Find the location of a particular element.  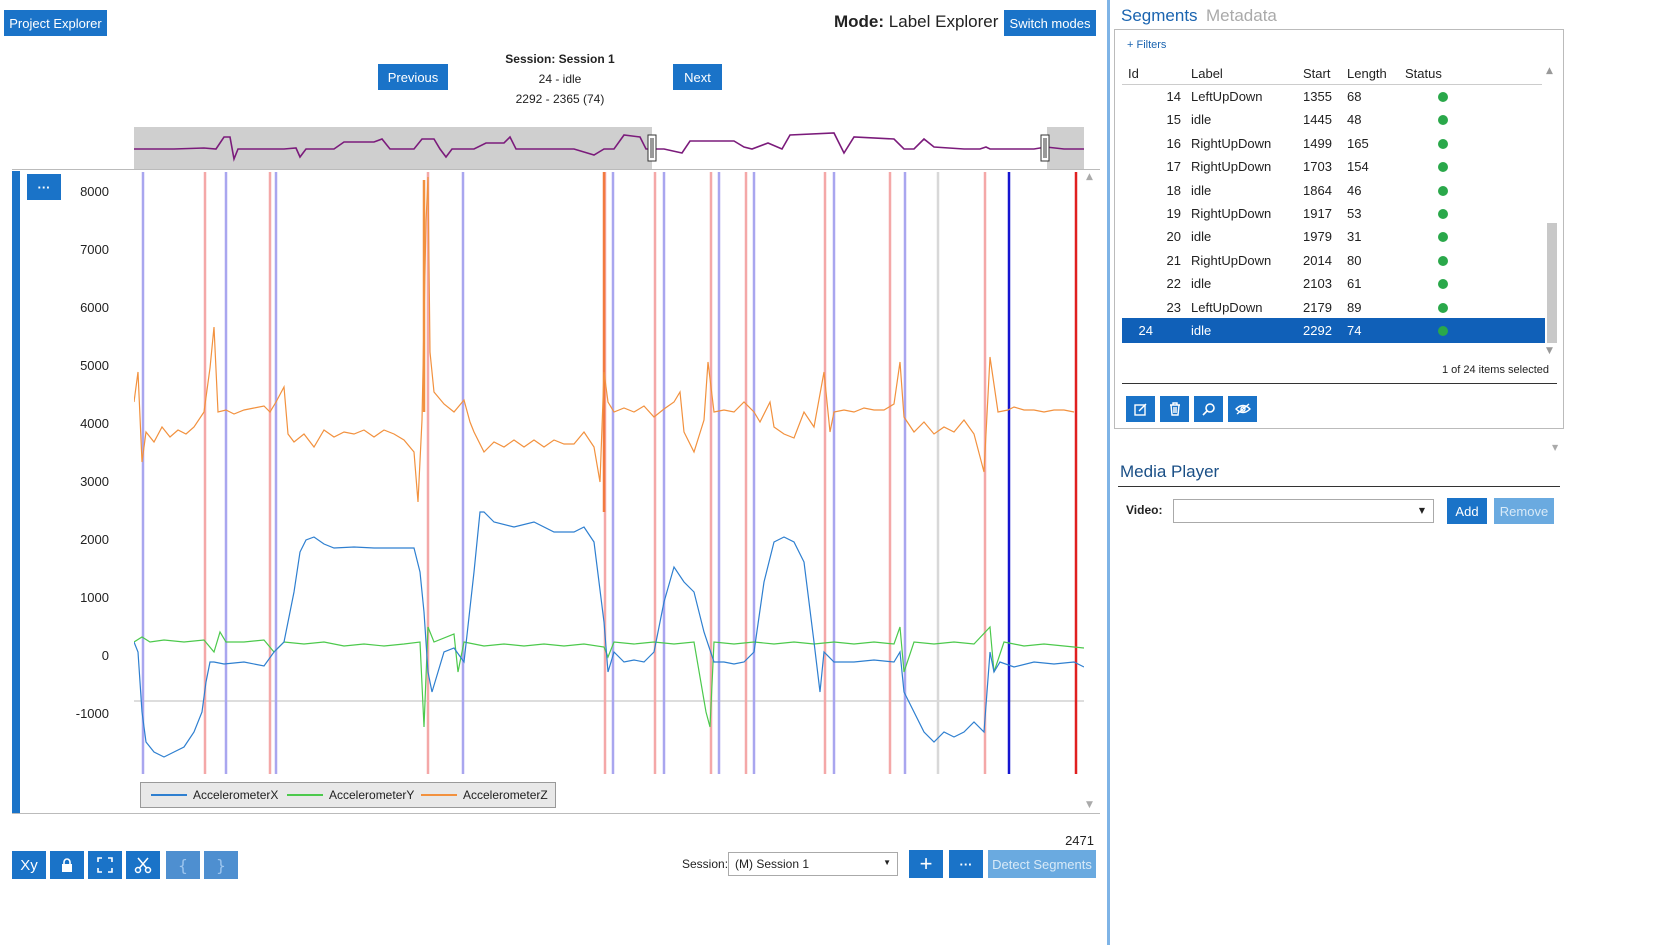

zoom-segment-button is located at coordinates (1208, 409).